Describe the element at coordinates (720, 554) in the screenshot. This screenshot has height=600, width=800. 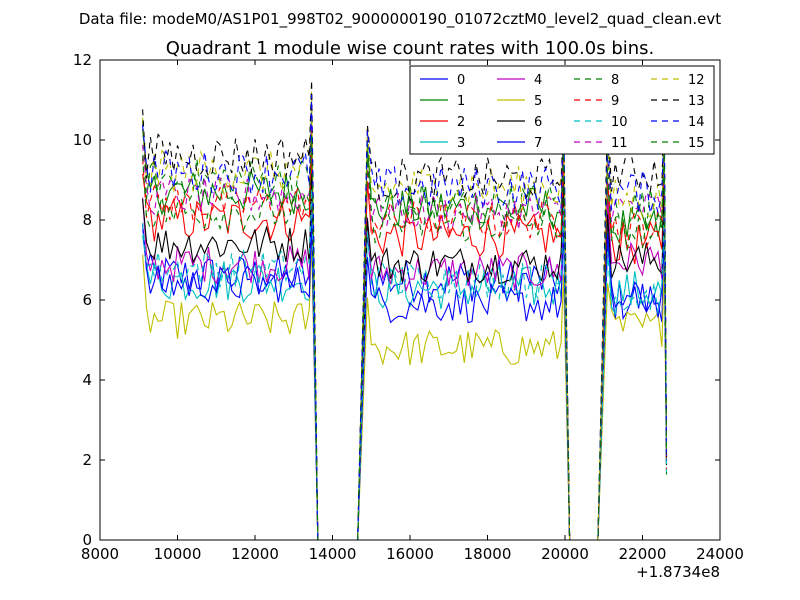
I see `x-tick-label: 24000` at that location.